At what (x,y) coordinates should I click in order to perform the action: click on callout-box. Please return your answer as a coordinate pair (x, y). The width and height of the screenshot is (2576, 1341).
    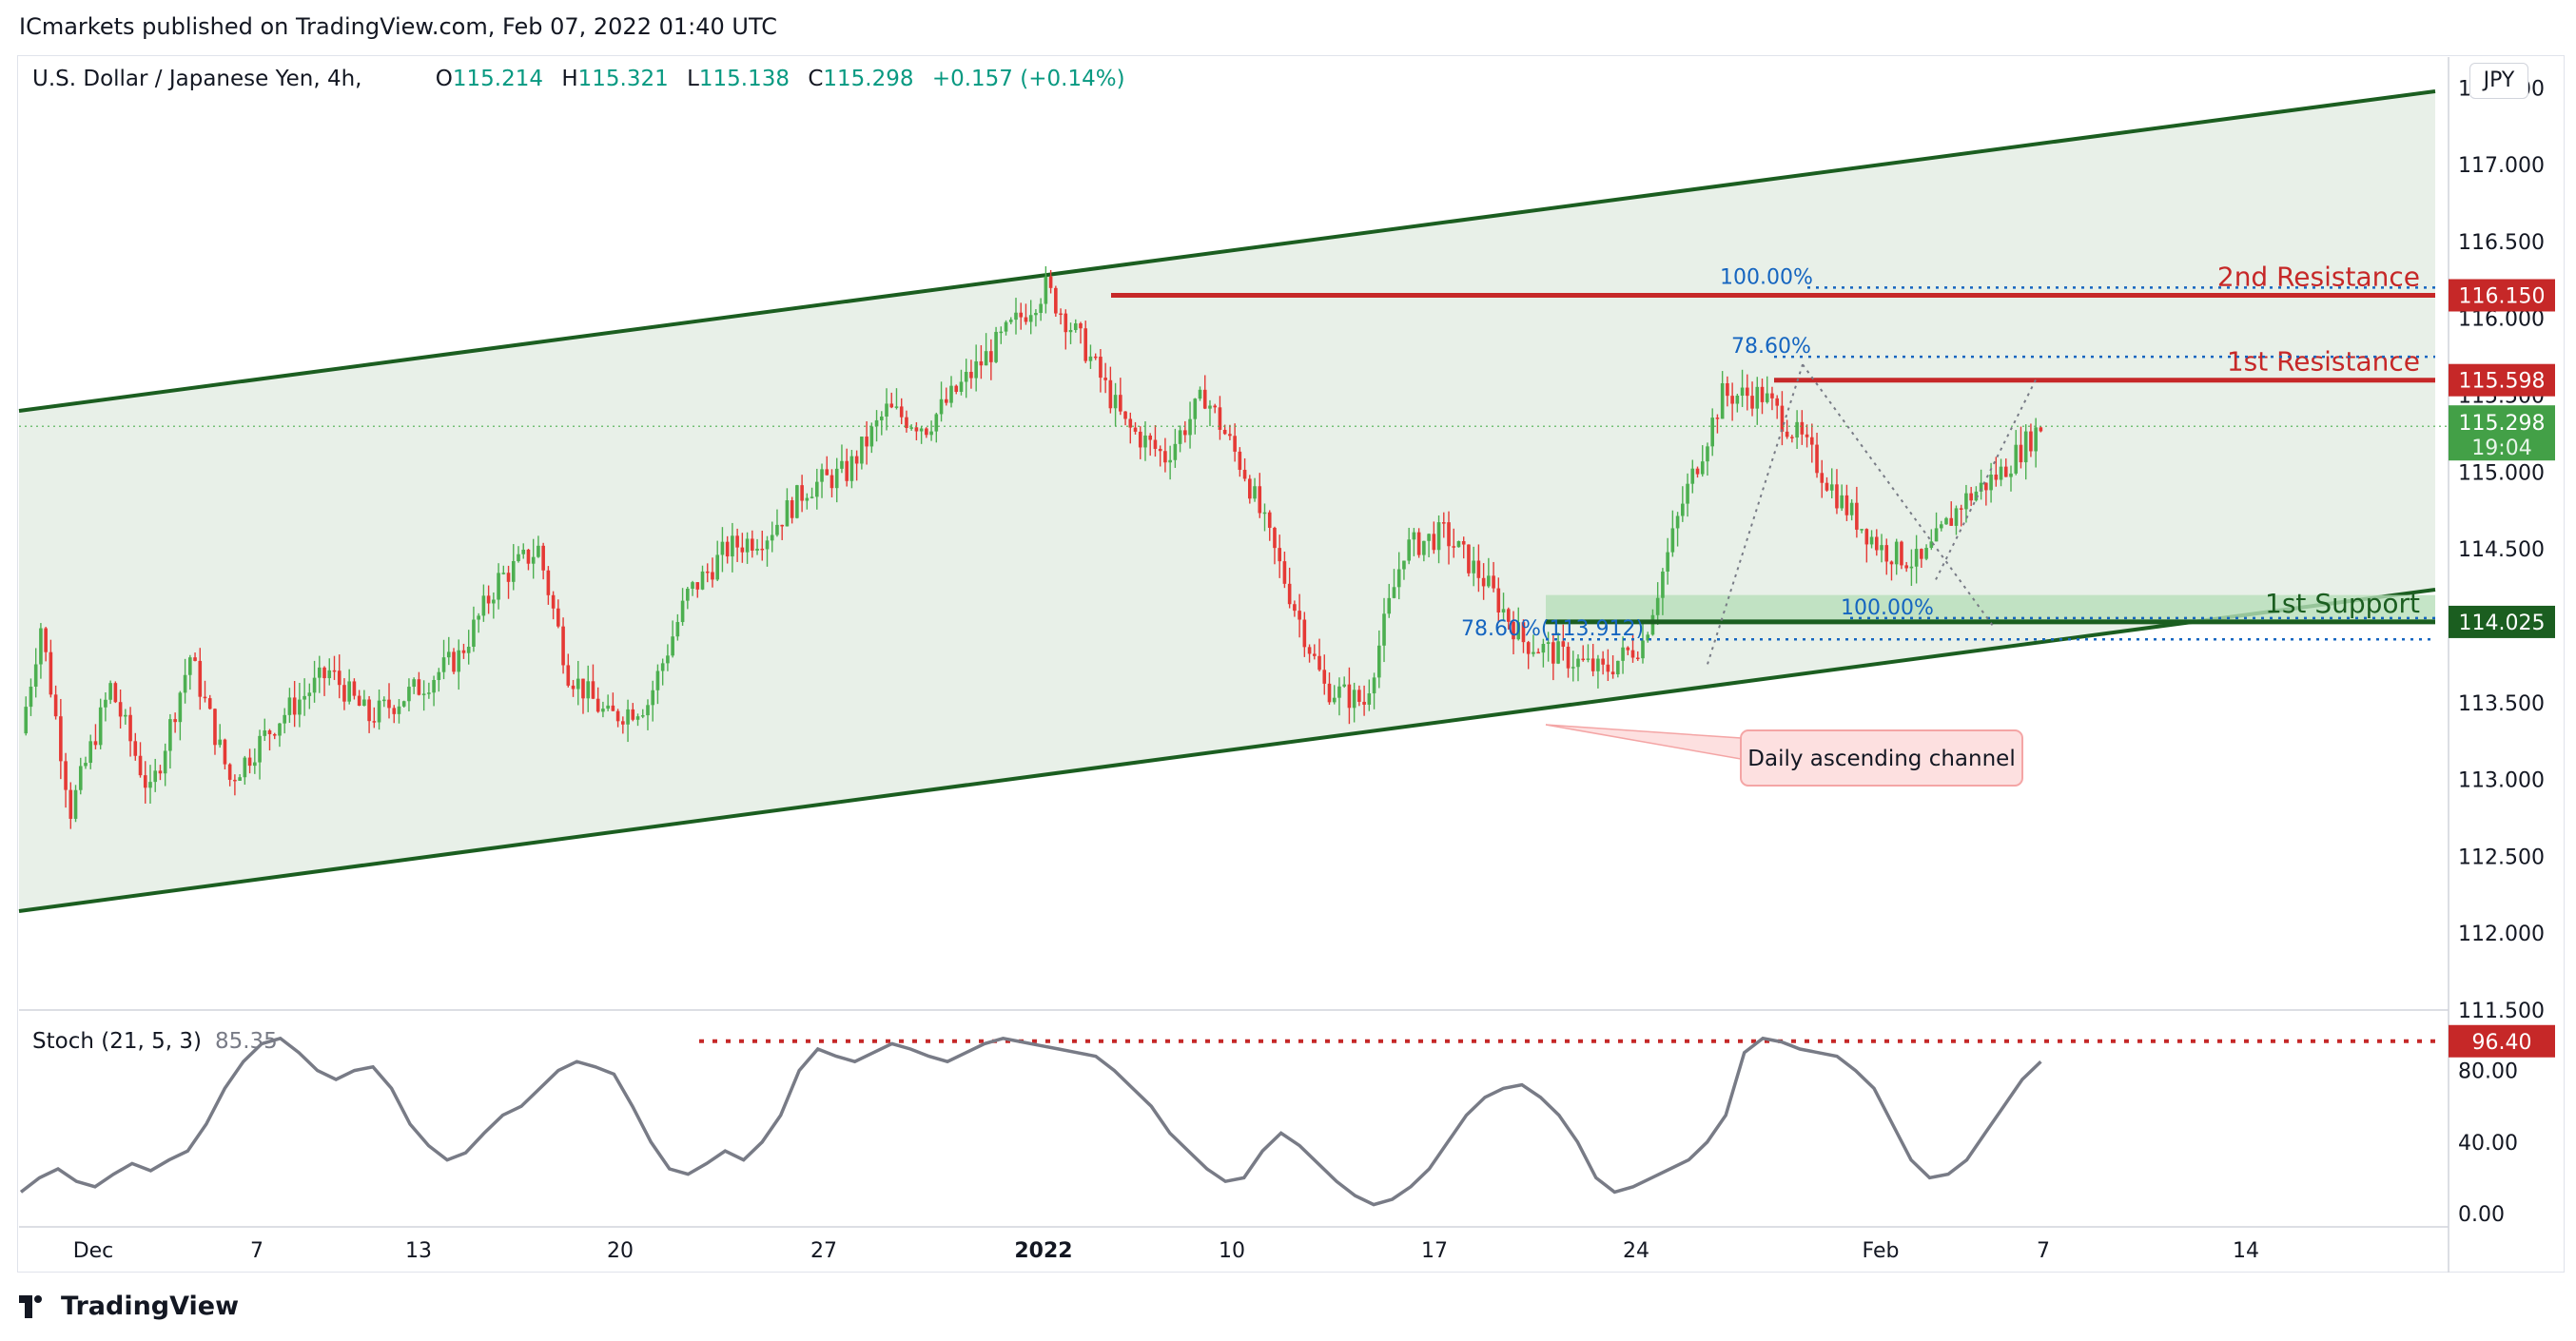
    Looking at the image, I should click on (1882, 758).